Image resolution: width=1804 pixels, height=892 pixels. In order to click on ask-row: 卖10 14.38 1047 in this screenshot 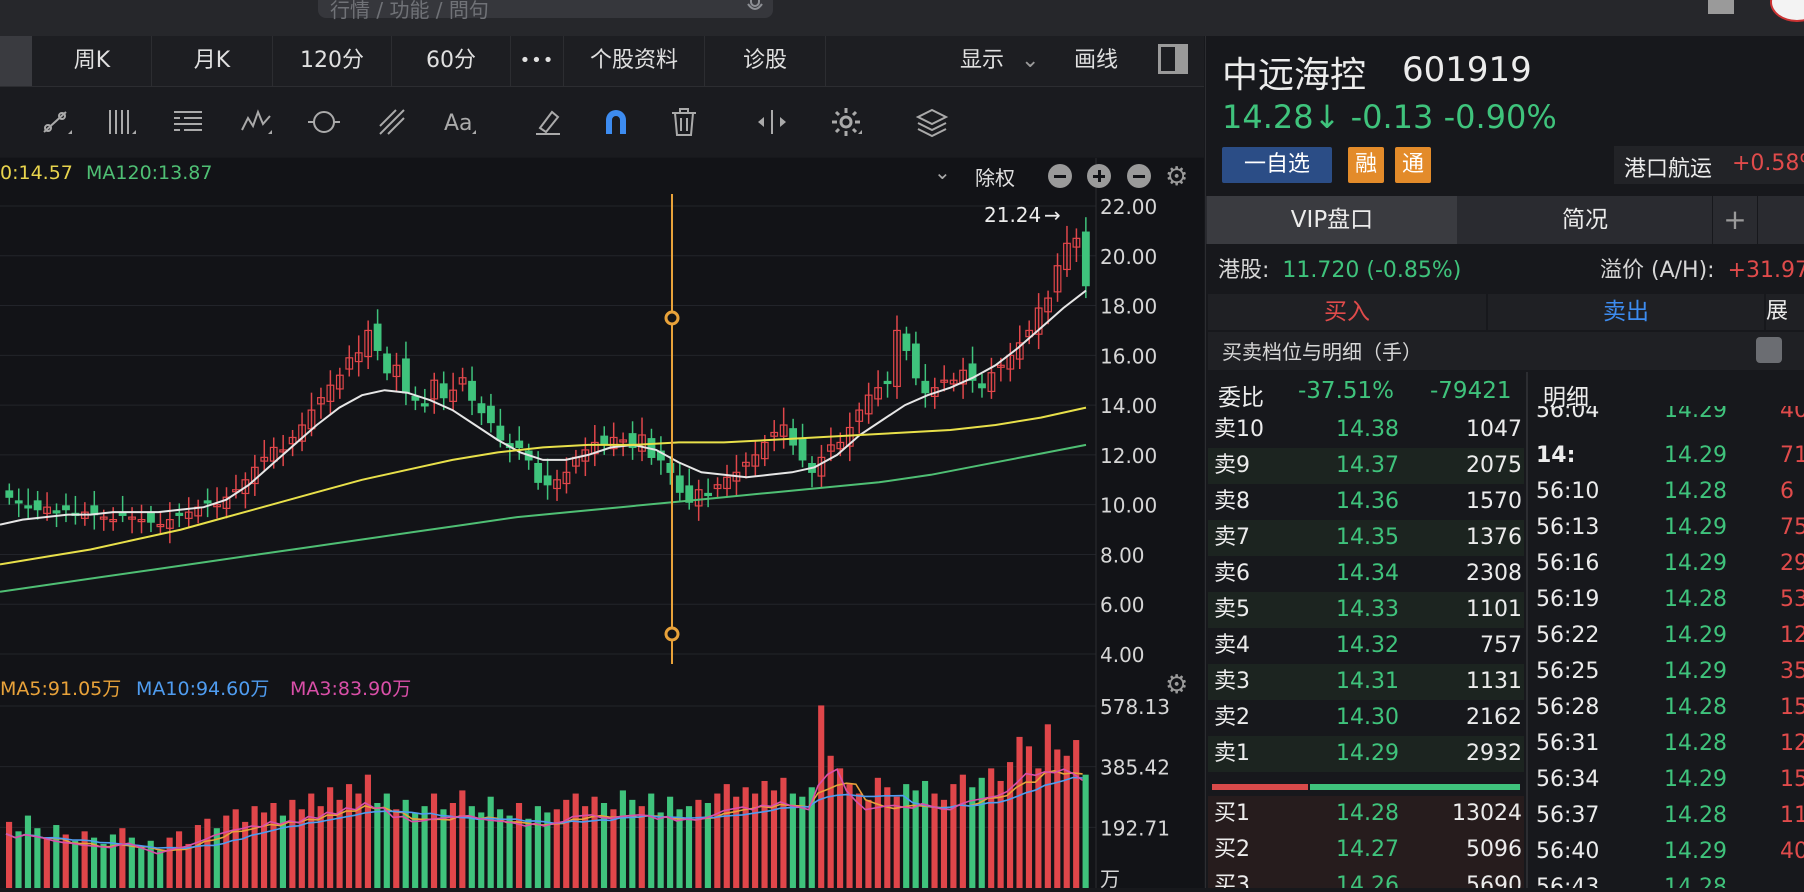, I will do `click(1366, 430)`.